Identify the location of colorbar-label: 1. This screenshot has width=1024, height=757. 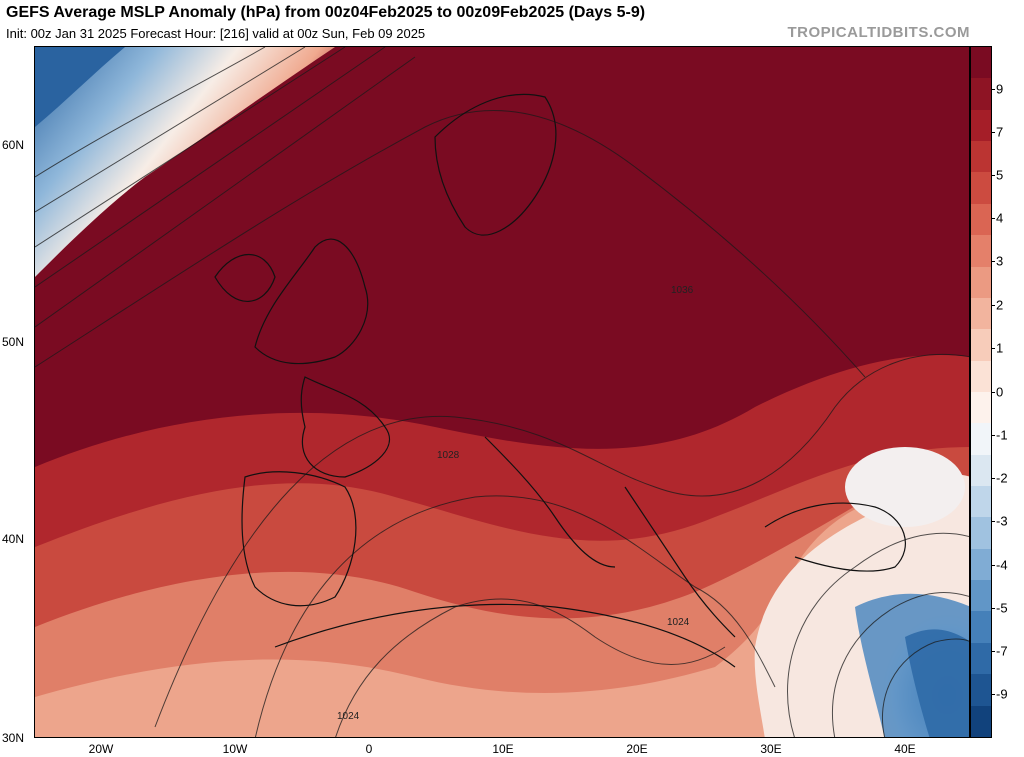
(1000, 348).